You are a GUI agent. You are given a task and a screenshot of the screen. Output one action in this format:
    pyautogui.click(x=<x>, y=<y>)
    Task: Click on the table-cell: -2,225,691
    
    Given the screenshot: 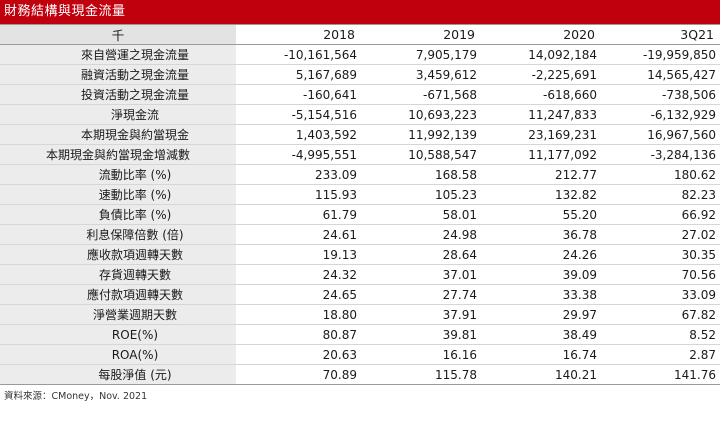 What is the action you would take?
    pyautogui.click(x=541, y=74)
    